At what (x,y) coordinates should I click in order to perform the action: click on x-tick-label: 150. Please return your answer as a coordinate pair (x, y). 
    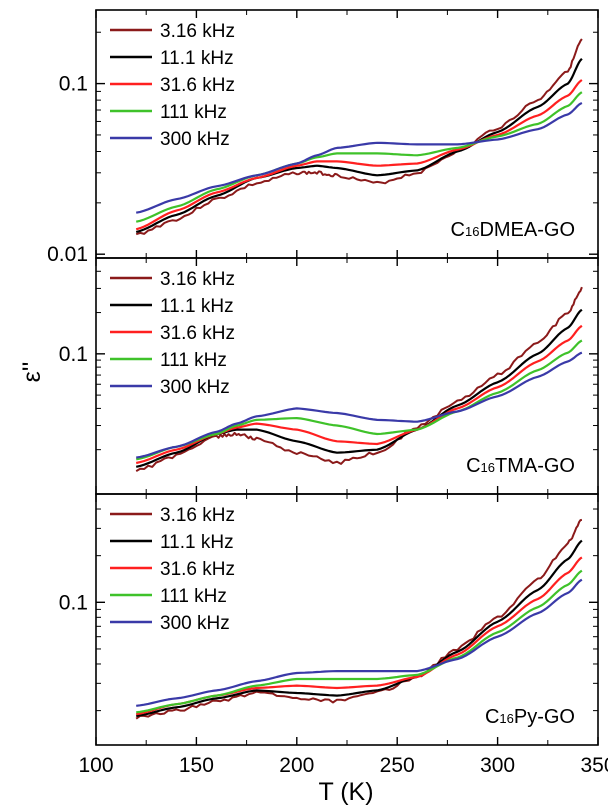
    Looking at the image, I should click on (196, 765).